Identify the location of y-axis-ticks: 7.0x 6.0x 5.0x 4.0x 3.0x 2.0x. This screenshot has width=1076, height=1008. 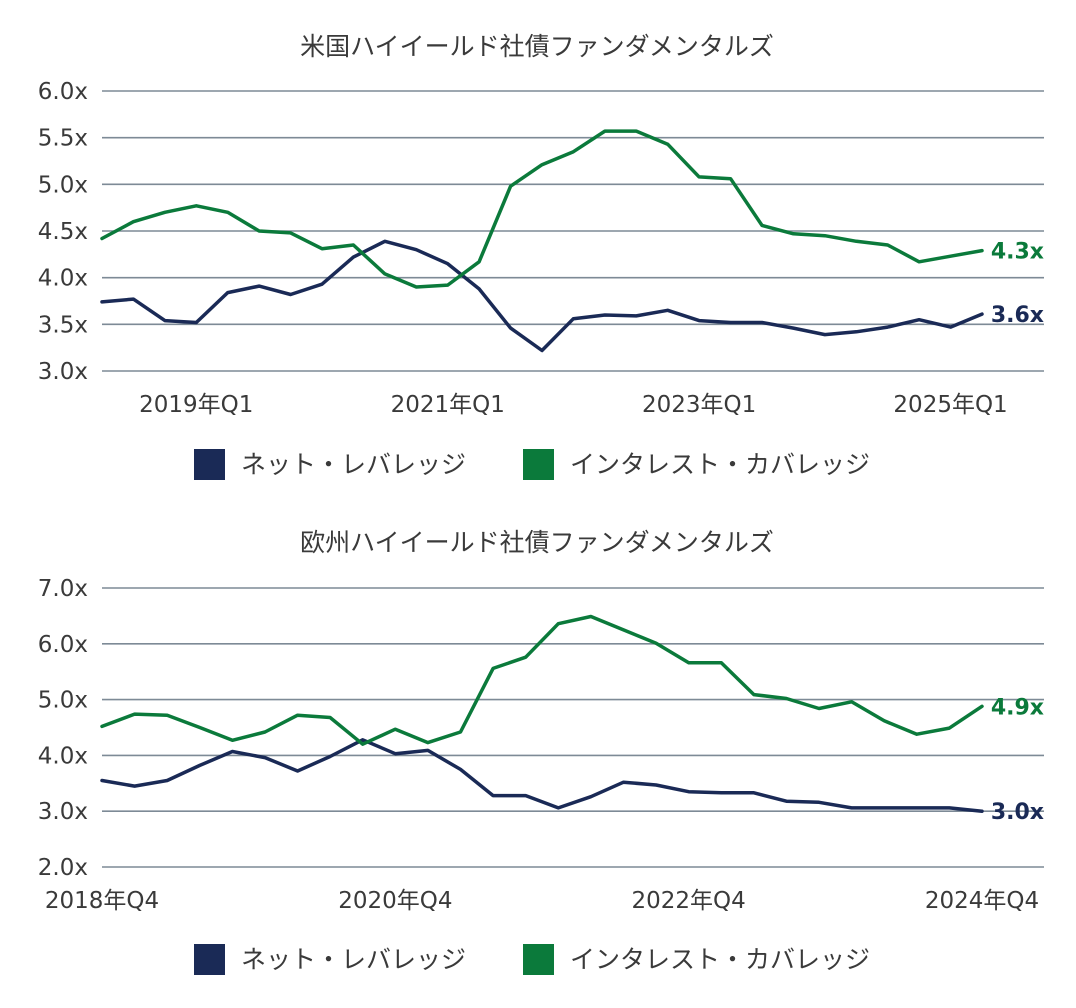
(63, 728).